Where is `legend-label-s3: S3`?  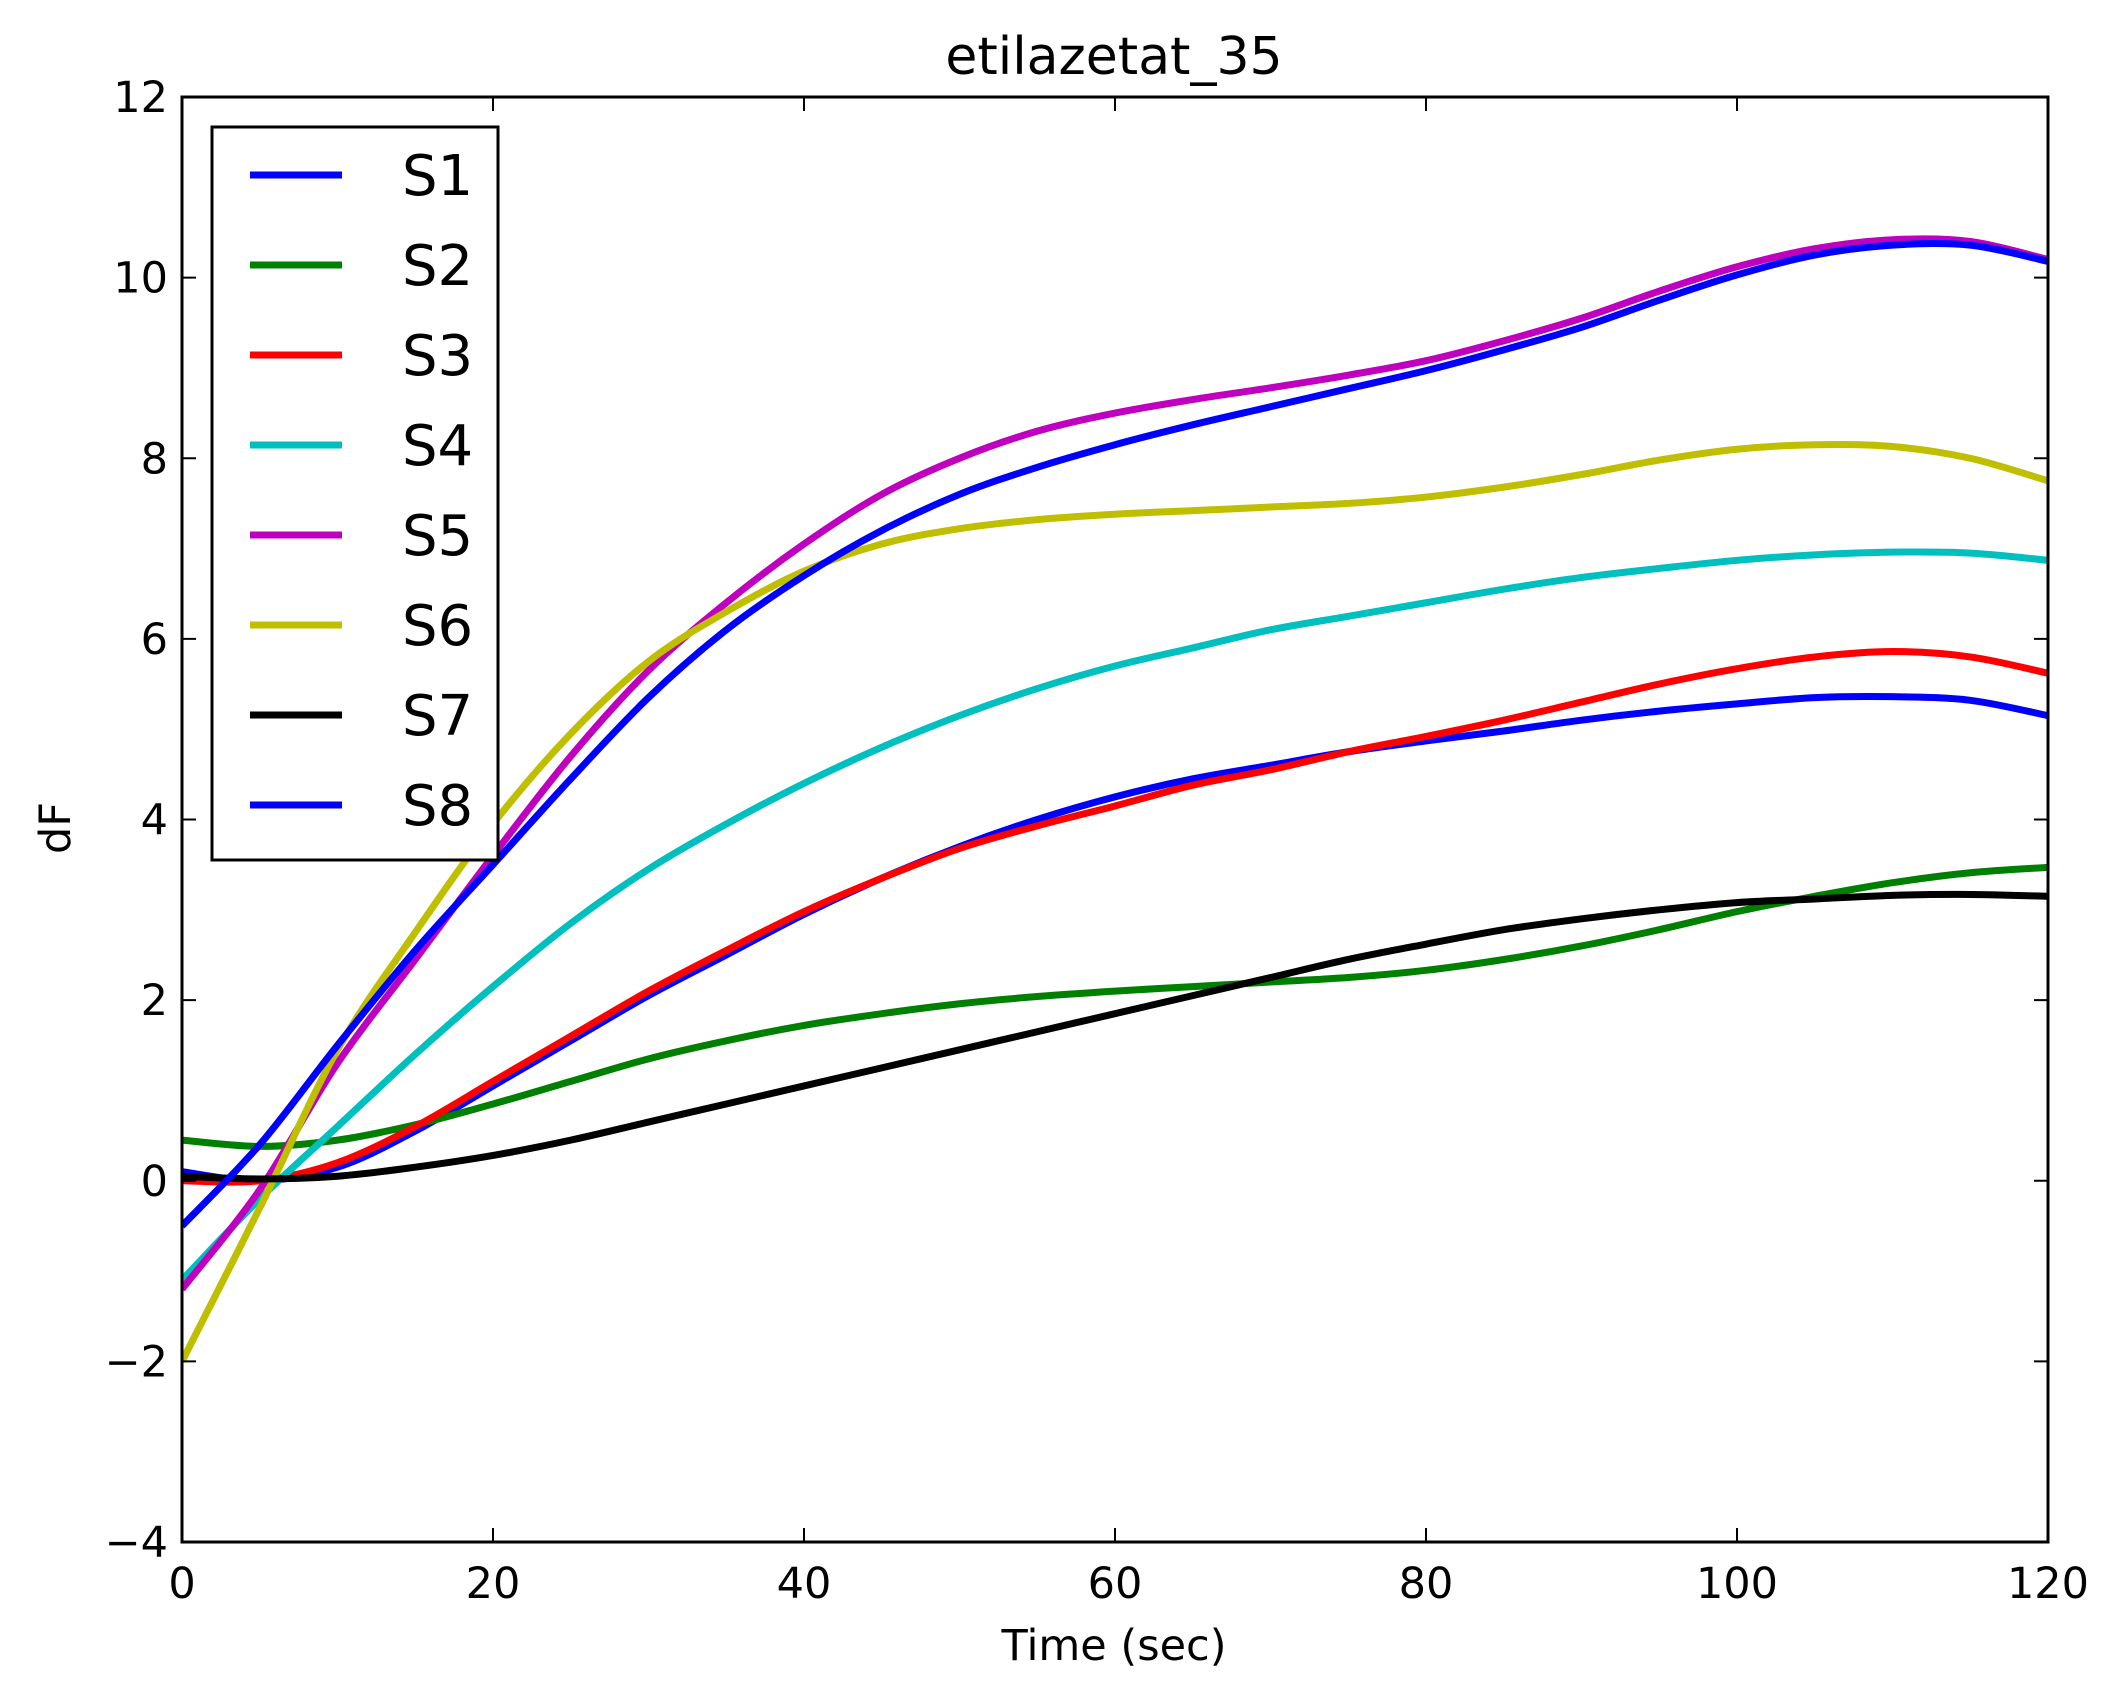 legend-label-s3: S3 is located at coordinates (437, 356).